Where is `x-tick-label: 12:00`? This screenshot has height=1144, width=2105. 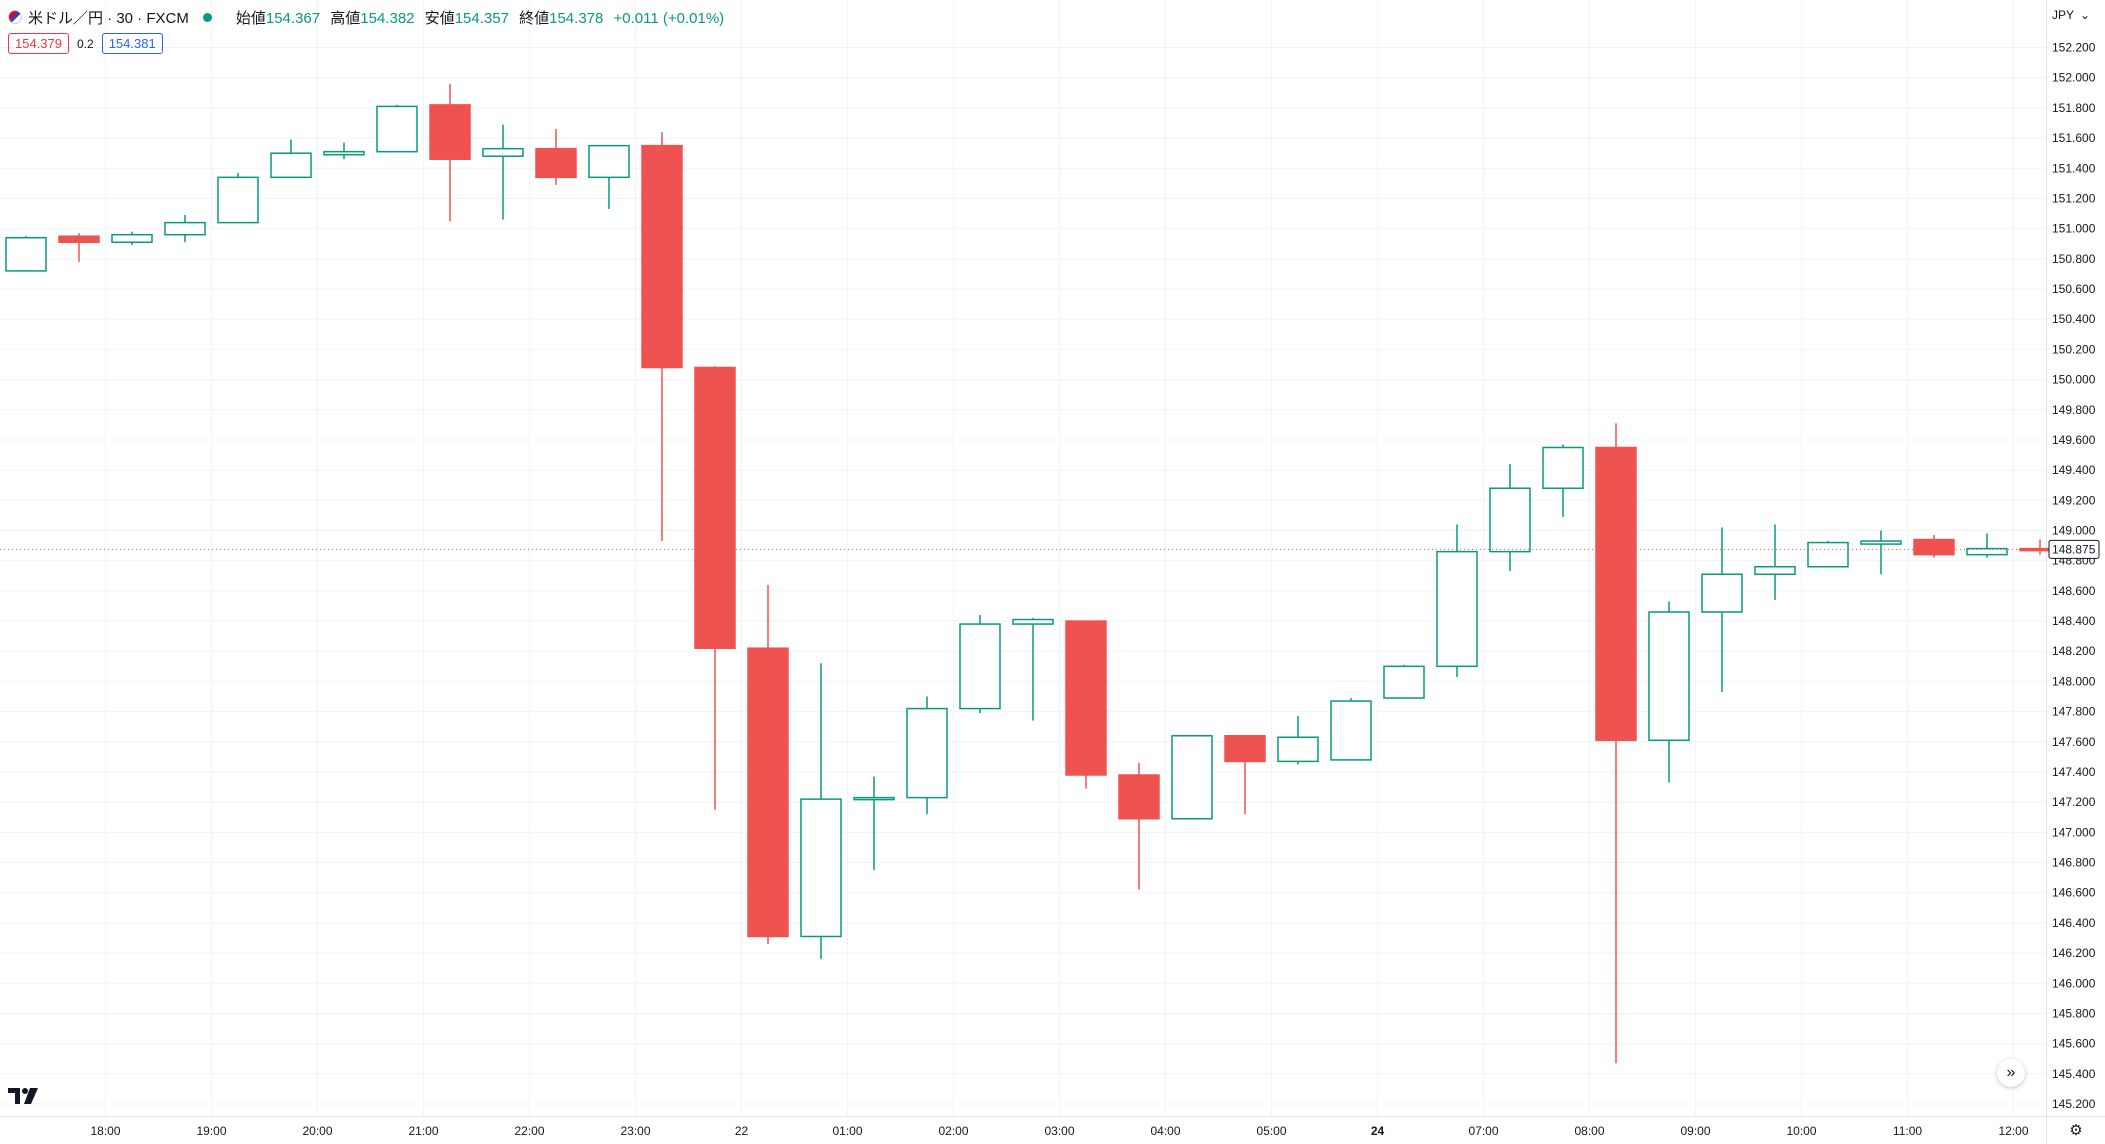 x-tick-label: 12:00 is located at coordinates (2013, 1131).